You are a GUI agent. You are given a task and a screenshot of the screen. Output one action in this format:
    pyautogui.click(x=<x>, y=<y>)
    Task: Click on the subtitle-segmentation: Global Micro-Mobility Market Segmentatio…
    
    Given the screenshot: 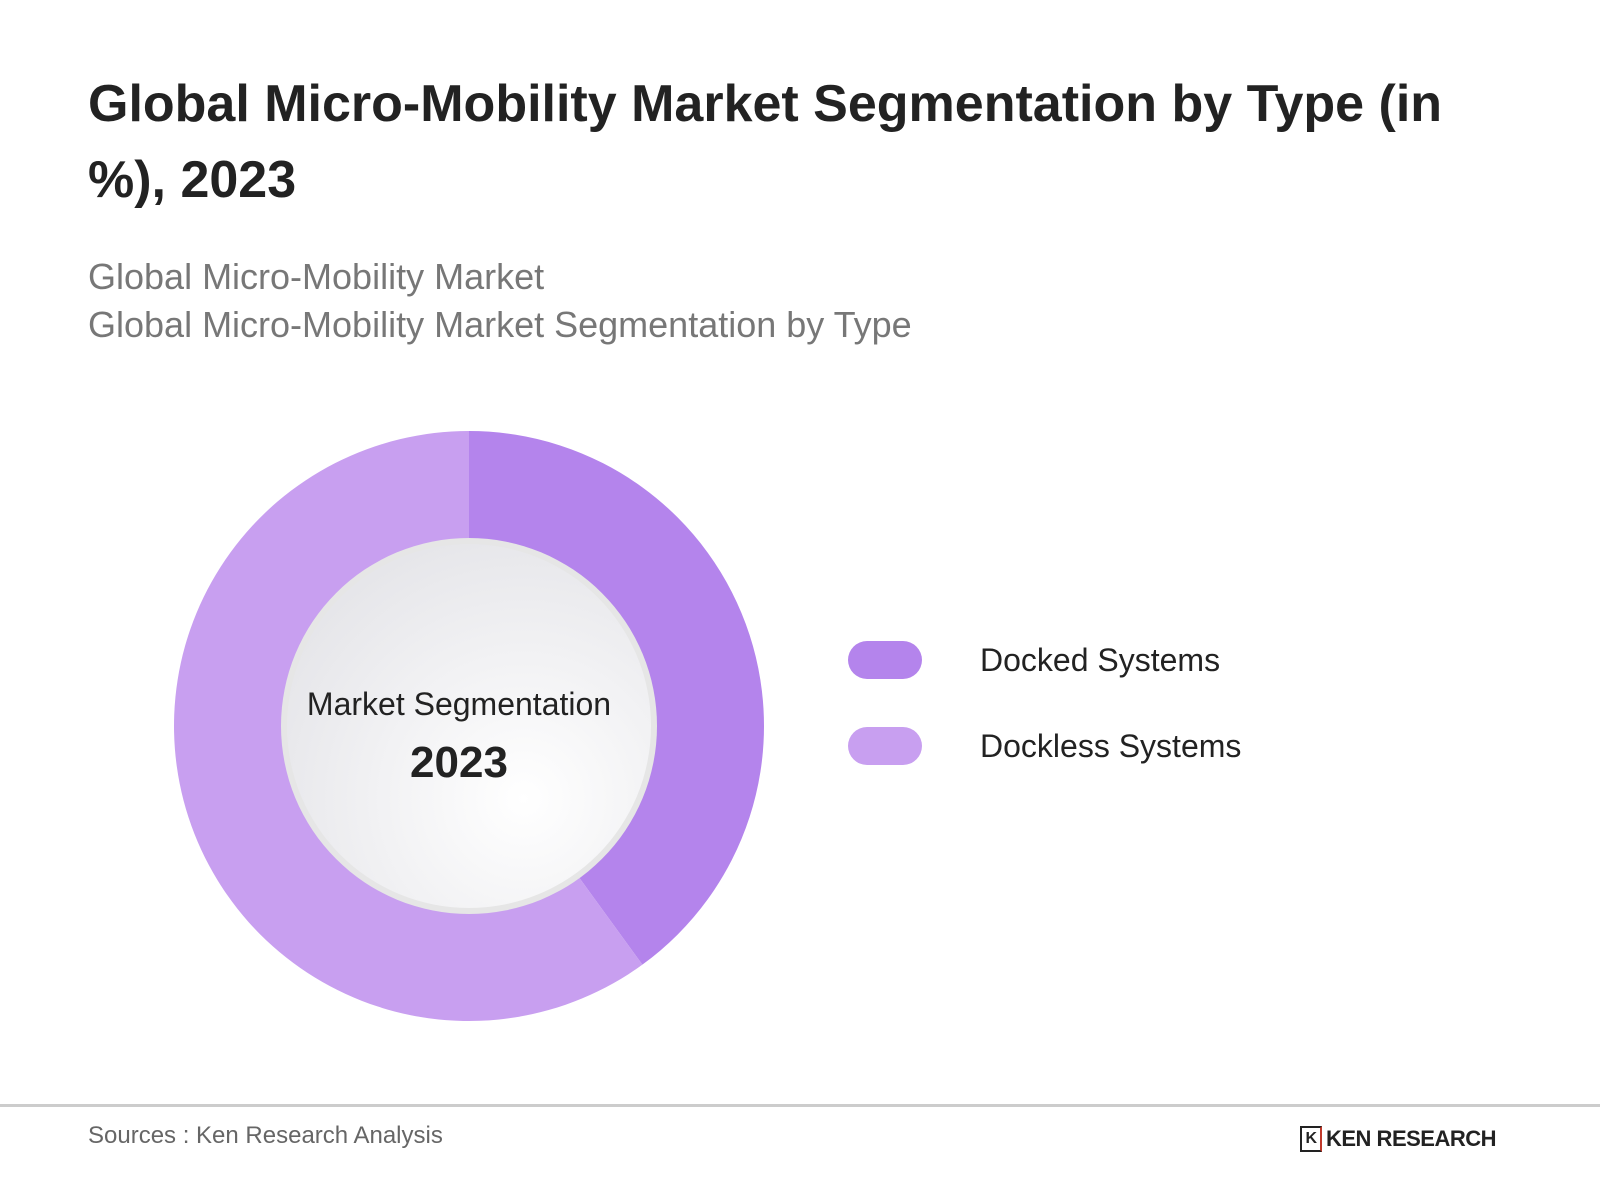 What is the action you would take?
    pyautogui.click(x=500, y=324)
    